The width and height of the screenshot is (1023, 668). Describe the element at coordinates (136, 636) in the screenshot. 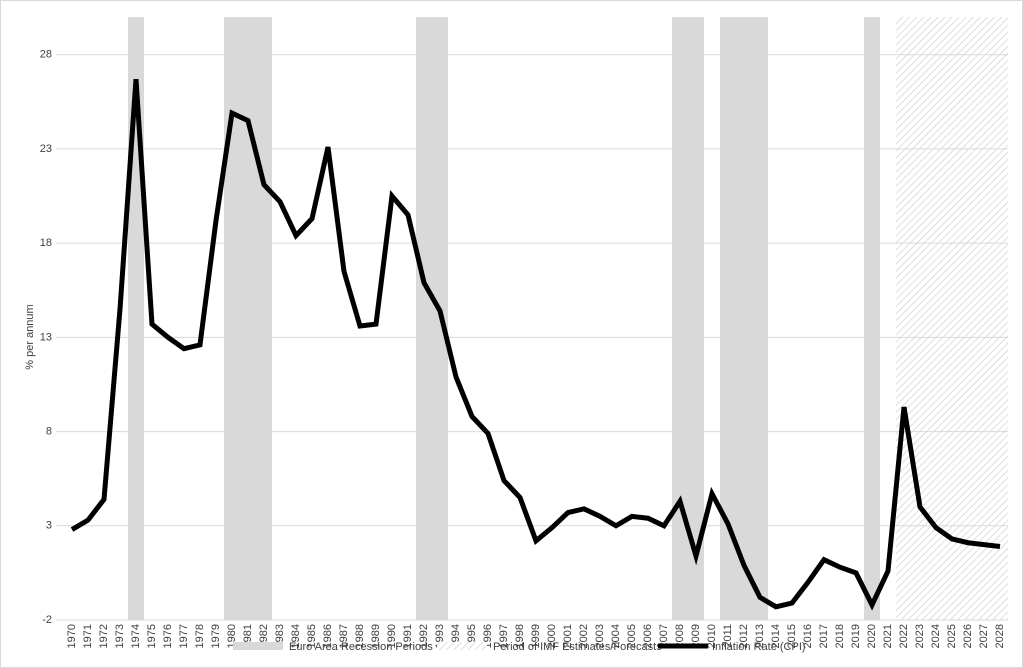

I see `x-tick-label: 1974` at that location.